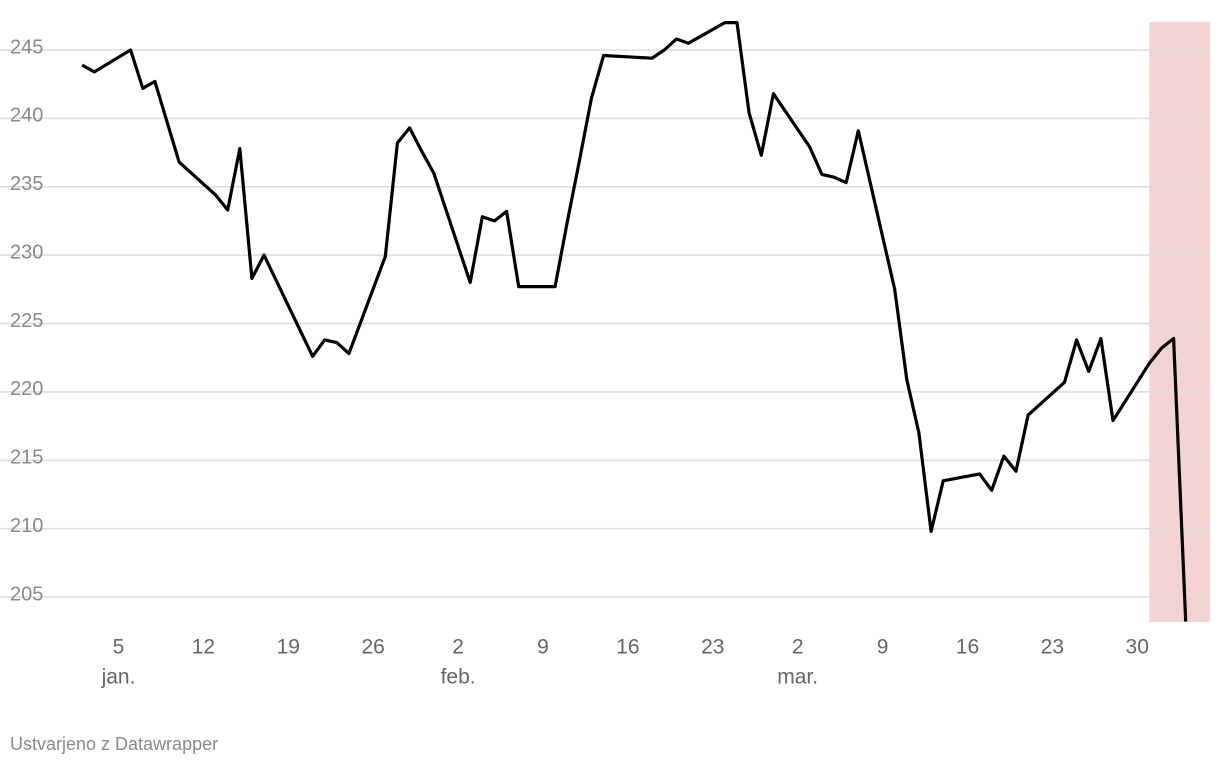  What do you see at coordinates (288, 647) in the screenshot?
I see `x-tick-label: 19` at bounding box center [288, 647].